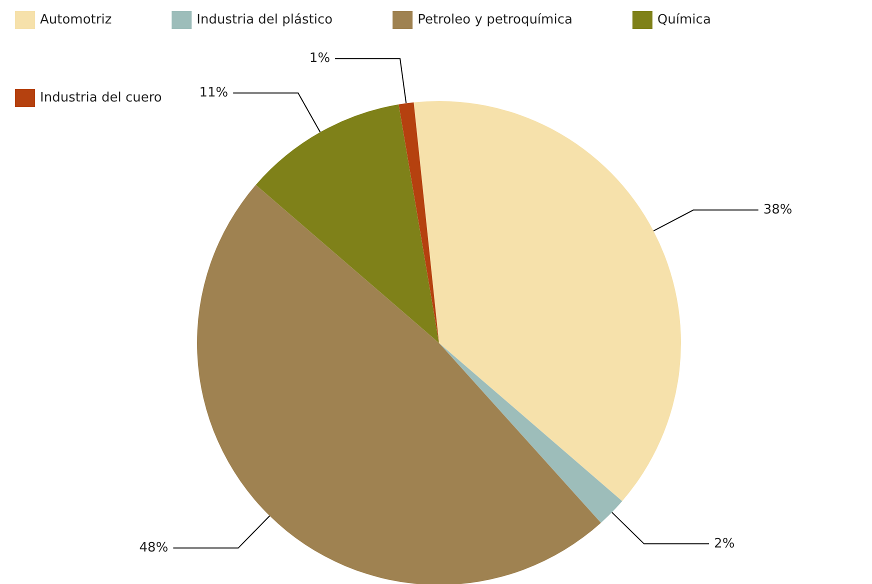  What do you see at coordinates (101, 98) in the screenshot?
I see `legend-label: Industria del cuero` at bounding box center [101, 98].